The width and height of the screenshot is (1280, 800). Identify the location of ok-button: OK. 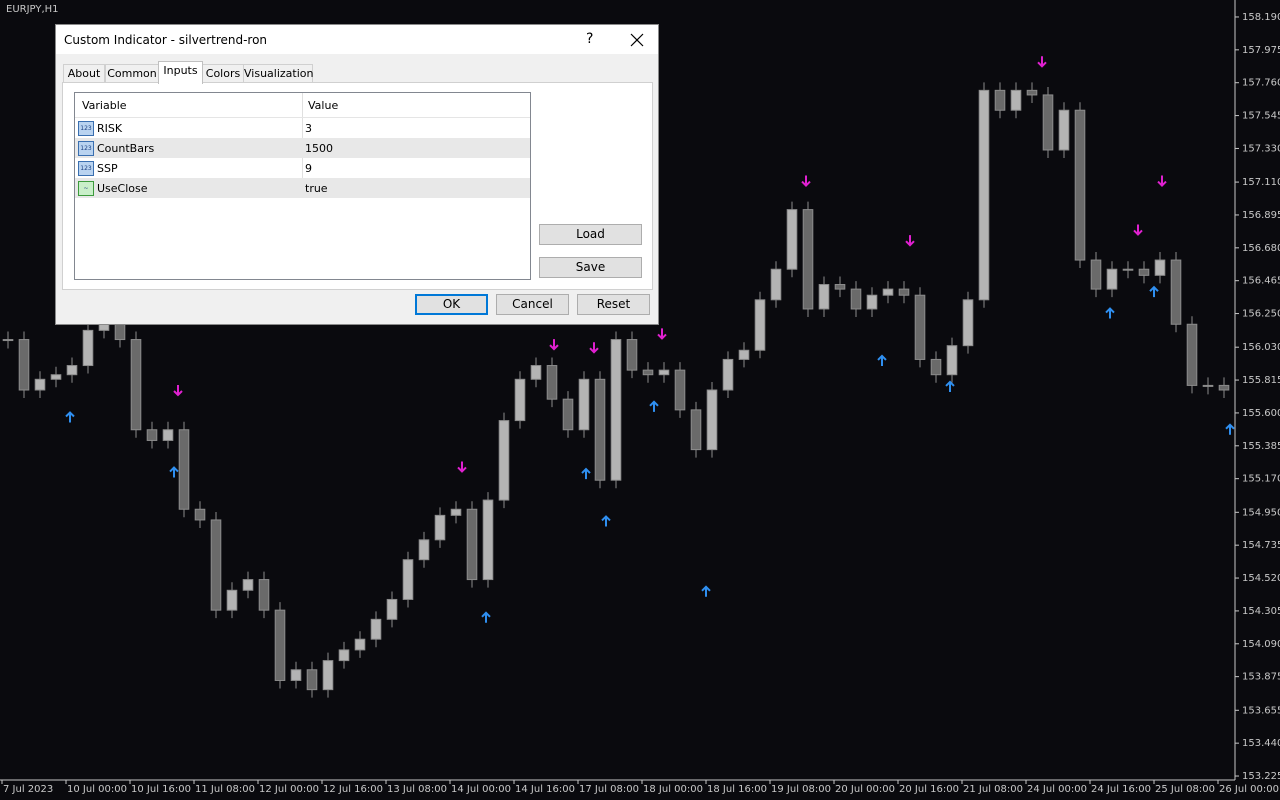
(451, 304).